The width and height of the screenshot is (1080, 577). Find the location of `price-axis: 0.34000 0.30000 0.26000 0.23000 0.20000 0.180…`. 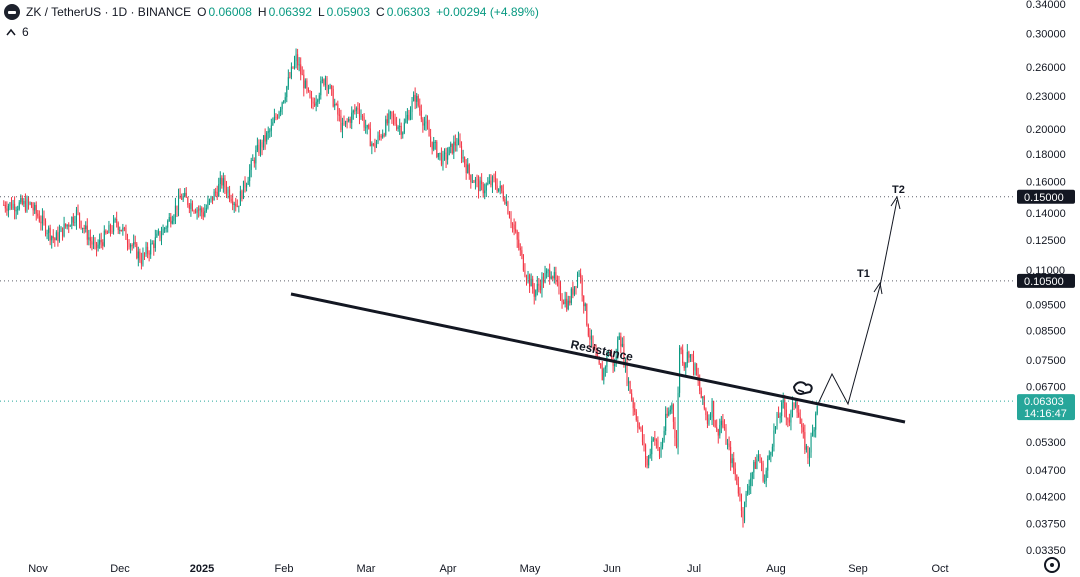

price-axis: 0.34000 0.30000 0.26000 0.23000 0.20000 0.180… is located at coordinates (1046, 278).